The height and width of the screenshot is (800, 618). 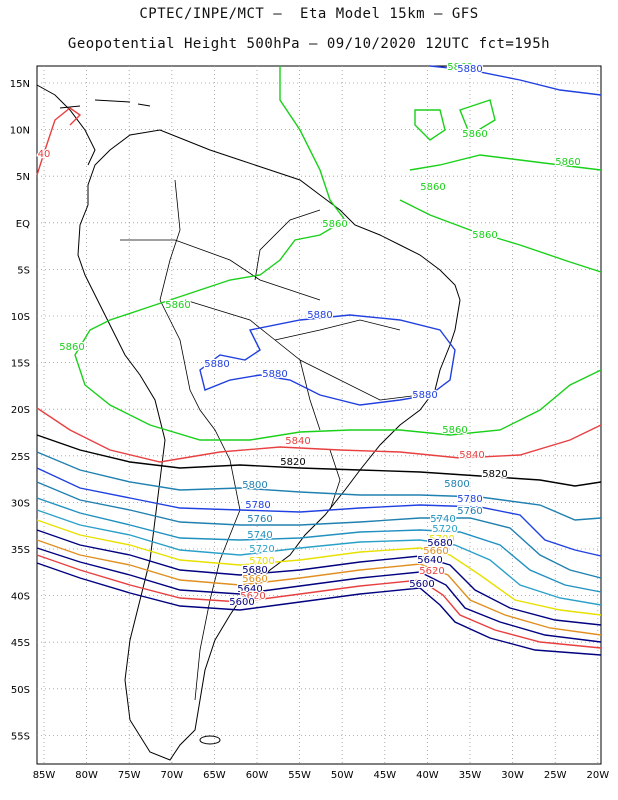 What do you see at coordinates (20, 690) in the screenshot?
I see `lat-tick-label: 50S` at bounding box center [20, 690].